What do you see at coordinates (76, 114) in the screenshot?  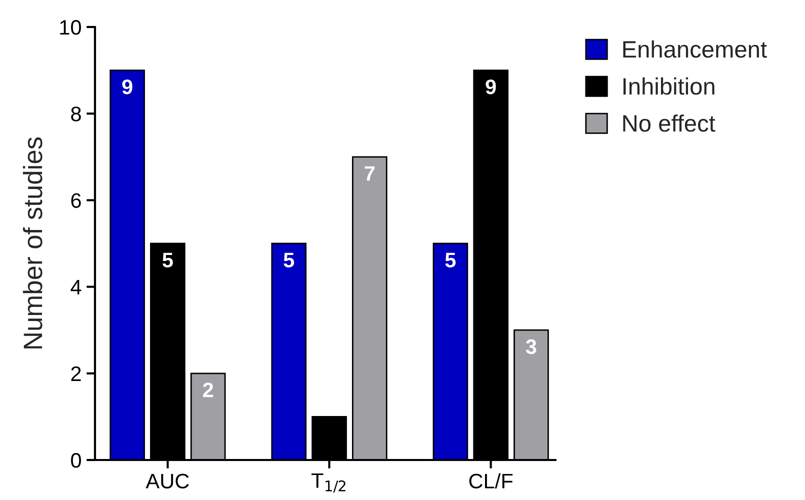 I see `y-tick-label: 8` at bounding box center [76, 114].